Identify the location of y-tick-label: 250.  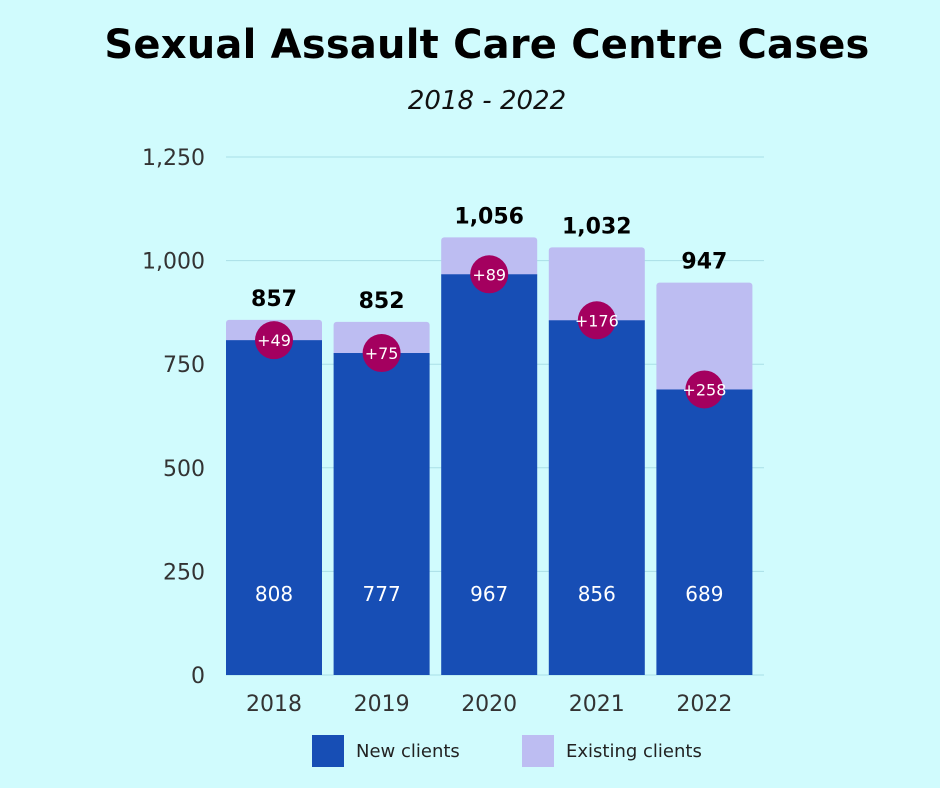
(184, 572).